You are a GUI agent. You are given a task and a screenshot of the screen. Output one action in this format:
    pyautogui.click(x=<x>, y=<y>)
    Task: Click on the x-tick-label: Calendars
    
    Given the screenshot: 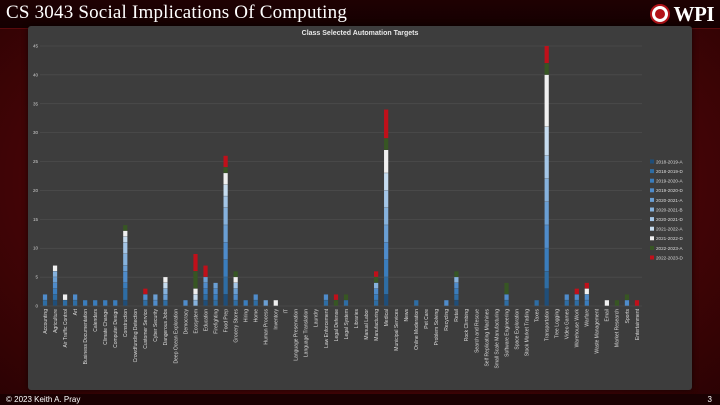 What is the action you would take?
    pyautogui.click(x=96, y=320)
    